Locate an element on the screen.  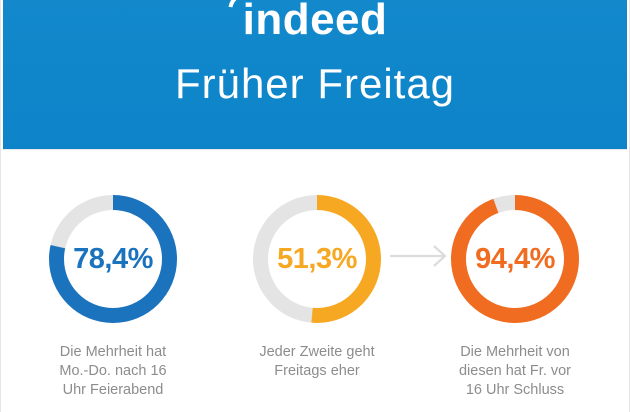
donut-value-label: 94,4% is located at coordinates (515, 258).